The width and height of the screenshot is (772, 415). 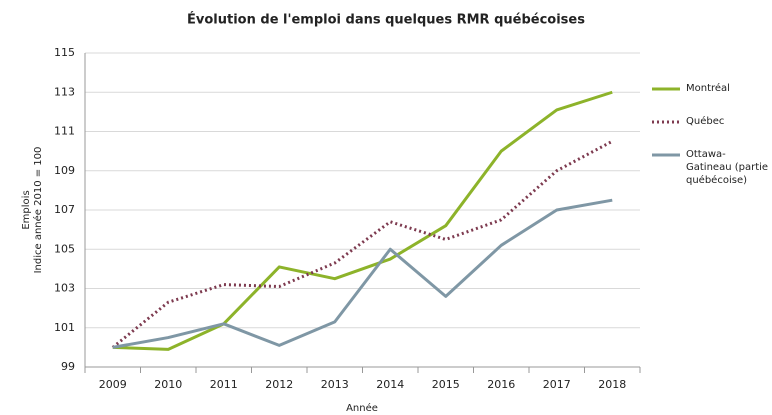 What do you see at coordinates (727, 167) in the screenshot?
I see `legend-label: Ottawa-Gatineau (partie québécoise)` at bounding box center [727, 167].